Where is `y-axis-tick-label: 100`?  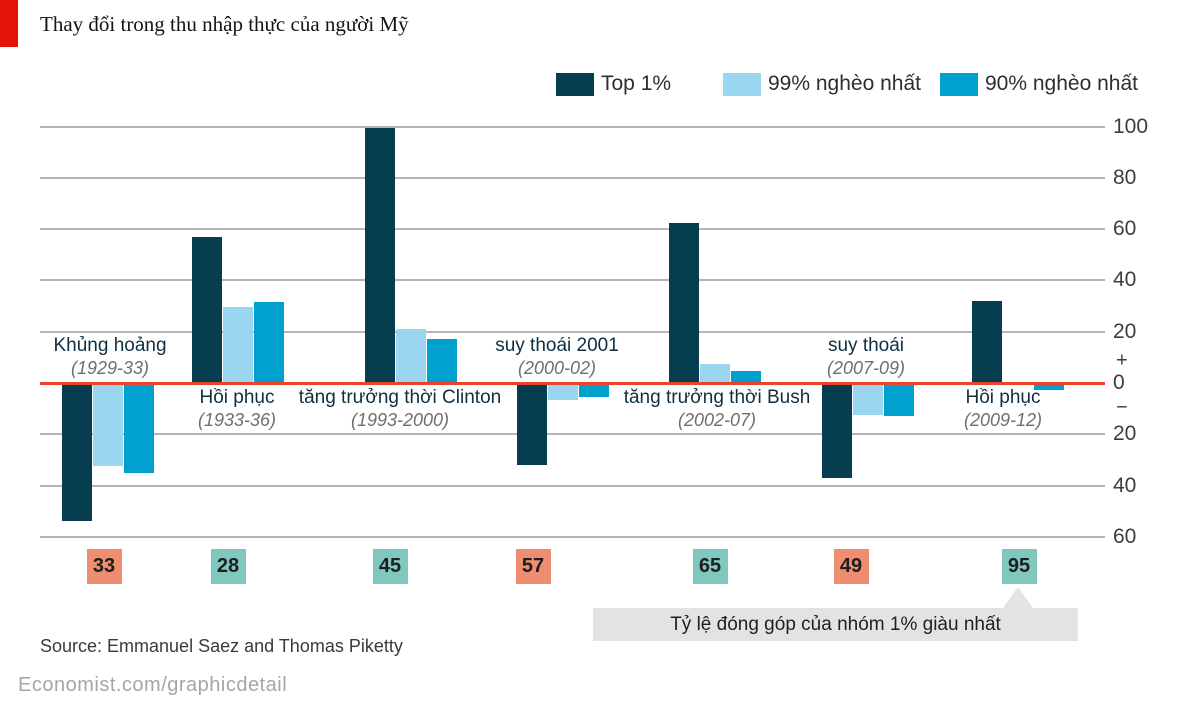
y-axis-tick-label: 100 is located at coordinates (1131, 126).